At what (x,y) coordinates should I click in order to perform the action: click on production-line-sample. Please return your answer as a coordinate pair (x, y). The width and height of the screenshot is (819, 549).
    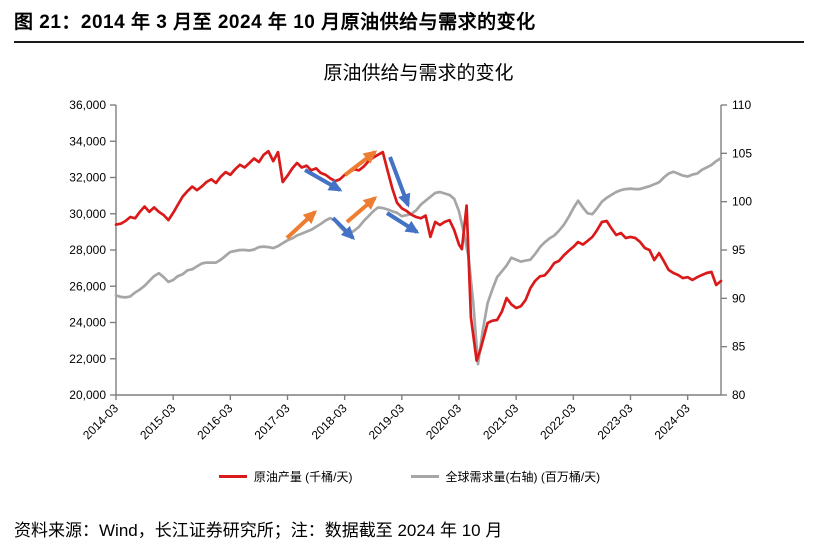
    Looking at the image, I should click on (232, 476).